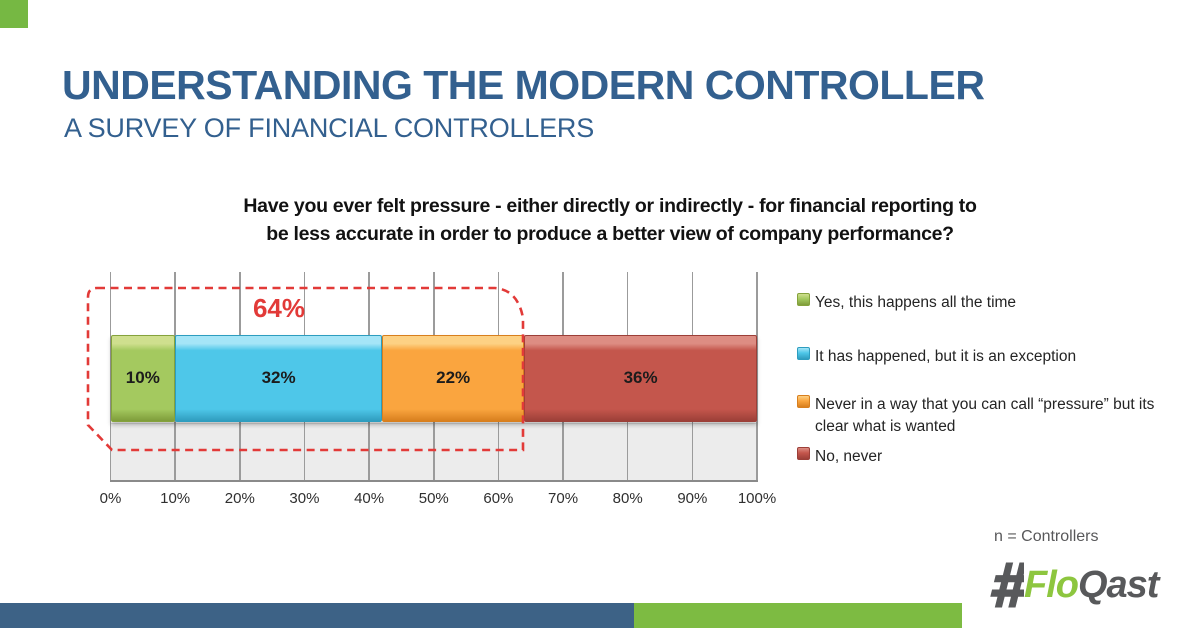 The width and height of the screenshot is (1200, 628). Describe the element at coordinates (563, 498) in the screenshot. I see `x-tick-label: 70%` at that location.